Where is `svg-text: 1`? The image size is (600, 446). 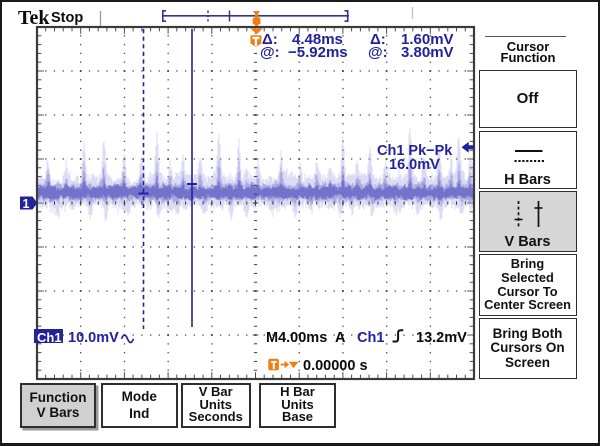
svg-text: 1 is located at coordinates (26, 204).